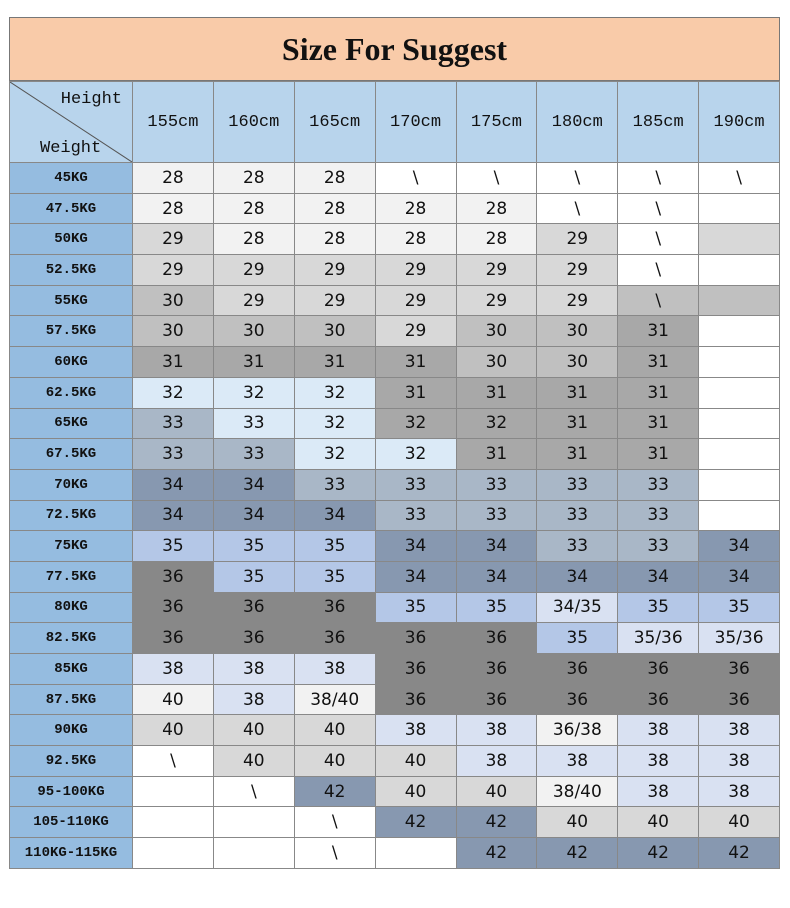 This screenshot has width=790, height=908. What do you see at coordinates (394, 178) in the screenshot?
I see `table-row: 45KG 28 28 28 \ \ \ \ \` at bounding box center [394, 178].